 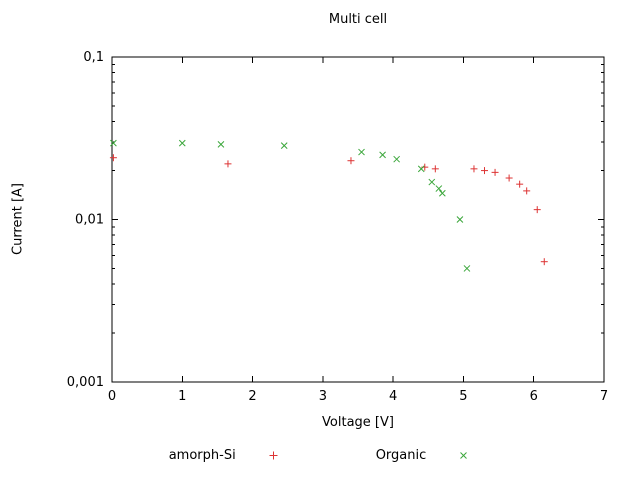 What do you see at coordinates (320, 455) in the screenshot?
I see `legend: amorph-Si Organic` at bounding box center [320, 455].